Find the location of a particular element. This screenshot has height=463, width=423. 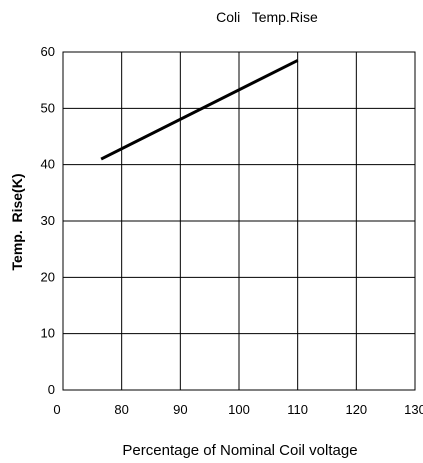

x-tick-label-90: 90 is located at coordinates (180, 409).